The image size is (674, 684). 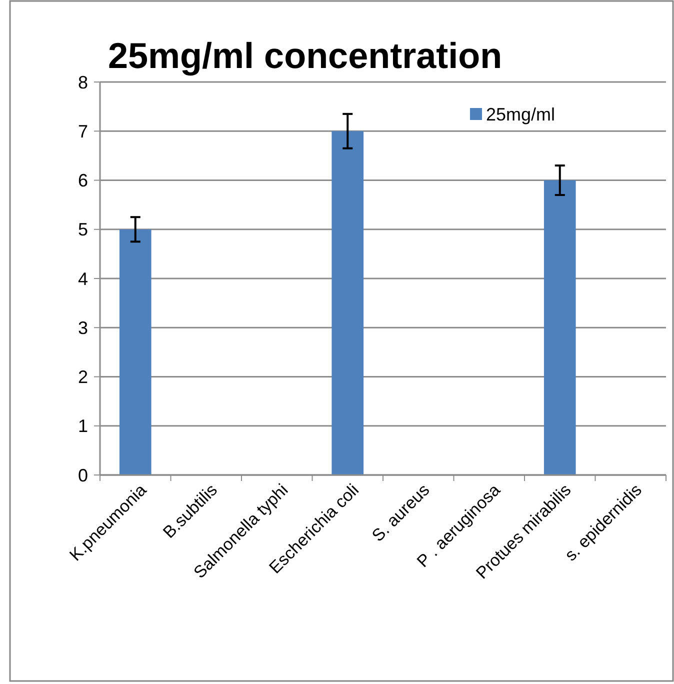 What do you see at coordinates (83, 377) in the screenshot?
I see `y-tick-label: 2` at bounding box center [83, 377].